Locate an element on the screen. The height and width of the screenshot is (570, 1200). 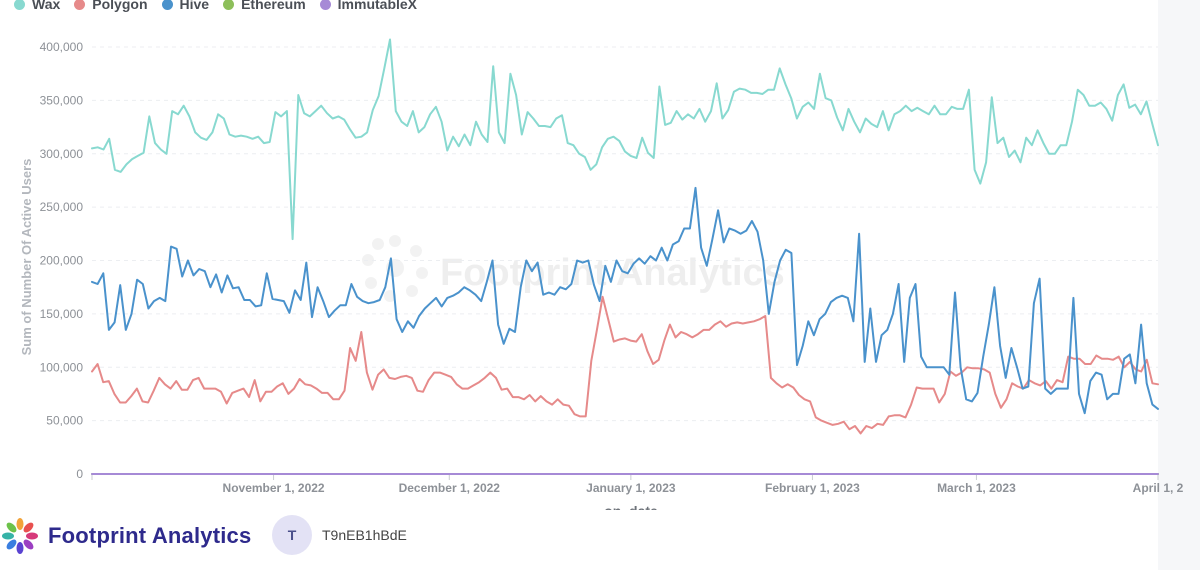
y-axis-label: Sum of Number Of Active Users is located at coordinates (26, 257).